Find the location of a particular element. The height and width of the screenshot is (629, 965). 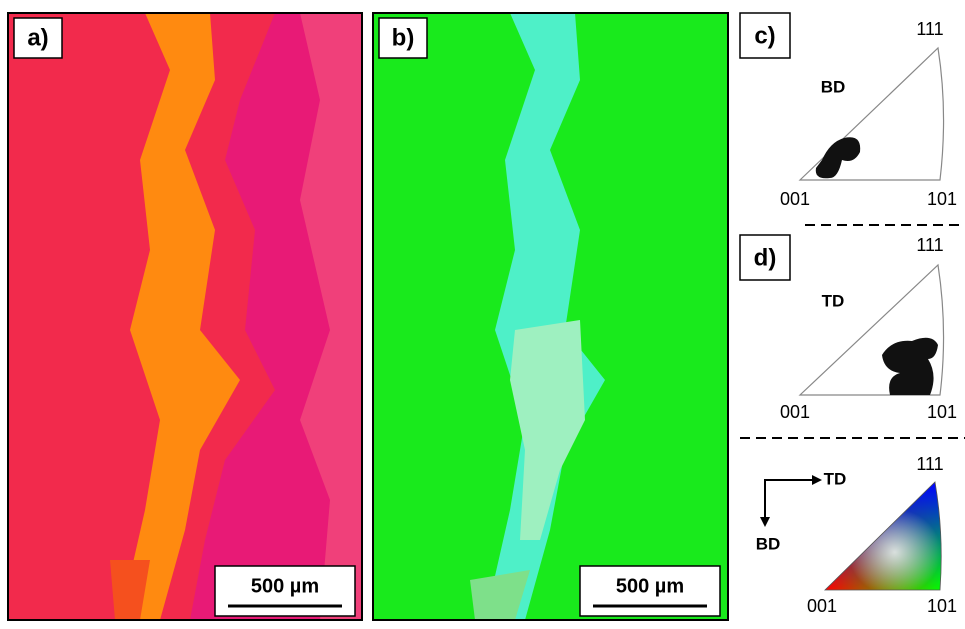

pole-figure-d: d) TD 001 101 111 is located at coordinates (848, 328).